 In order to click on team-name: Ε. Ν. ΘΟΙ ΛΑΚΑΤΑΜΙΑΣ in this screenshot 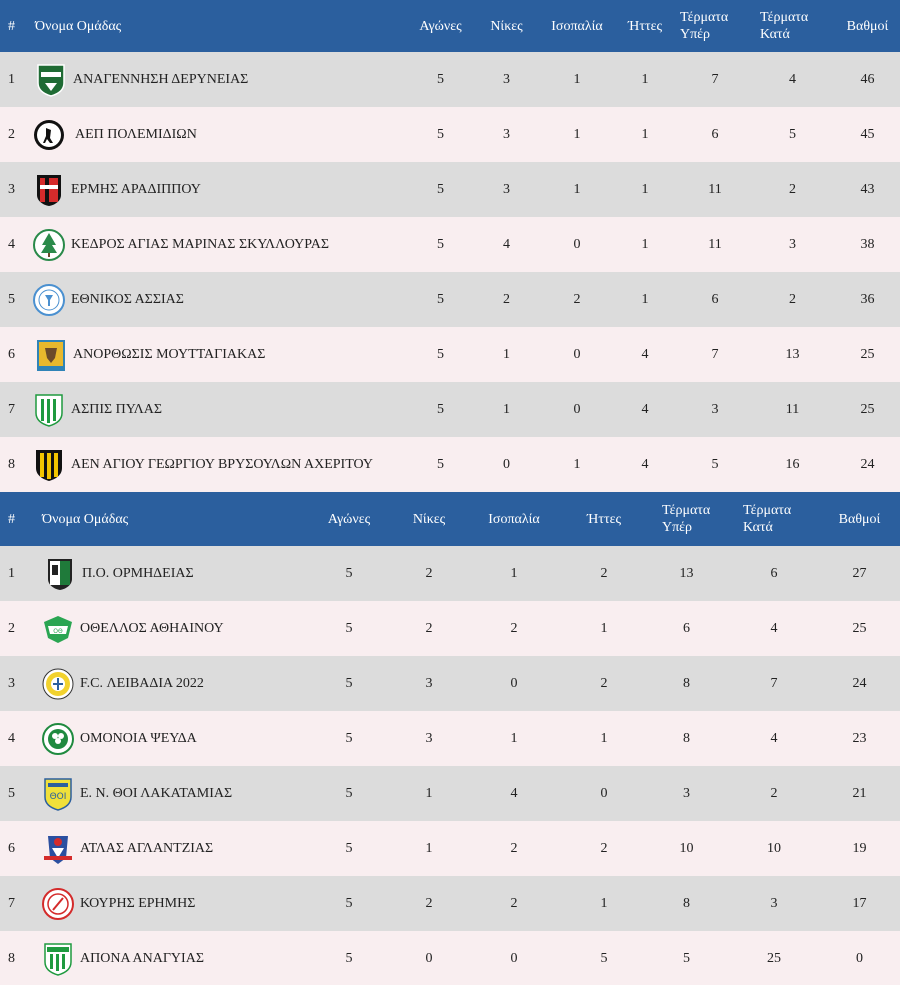, I will do `click(156, 793)`.